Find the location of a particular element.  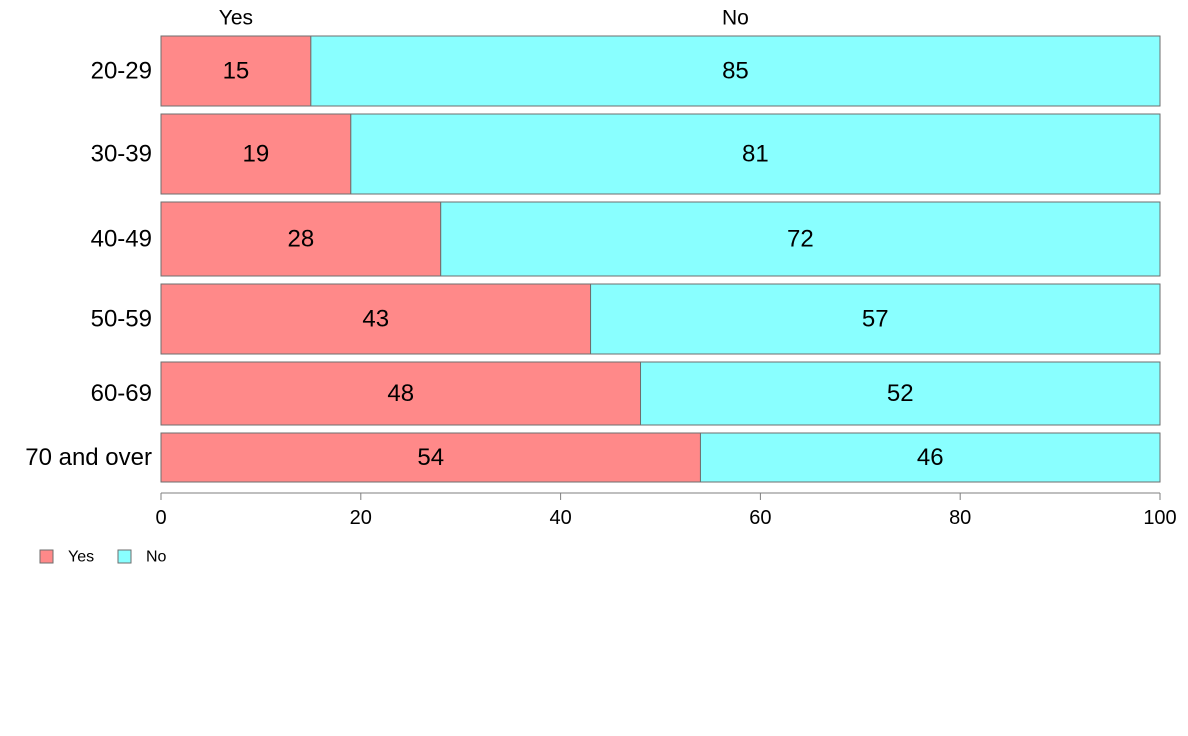

x-tick-label-0: 0 is located at coordinates (160, 518).